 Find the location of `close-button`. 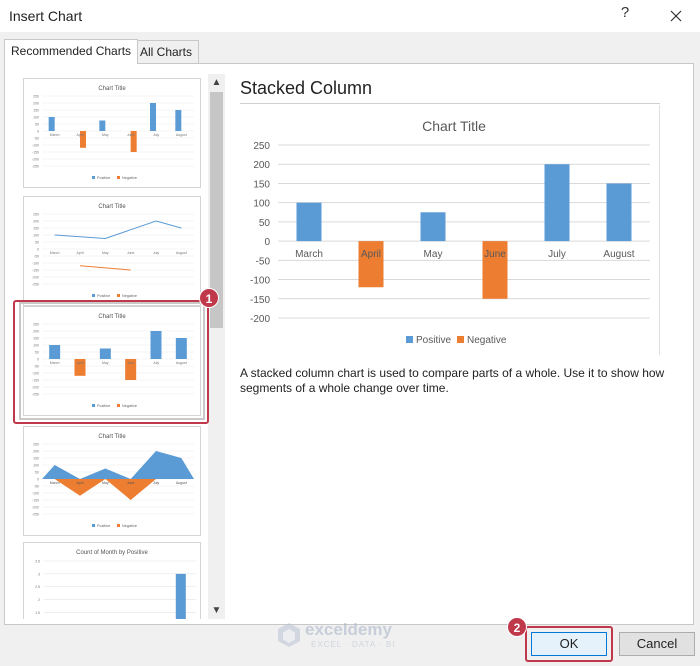

close-button is located at coordinates (676, 16).